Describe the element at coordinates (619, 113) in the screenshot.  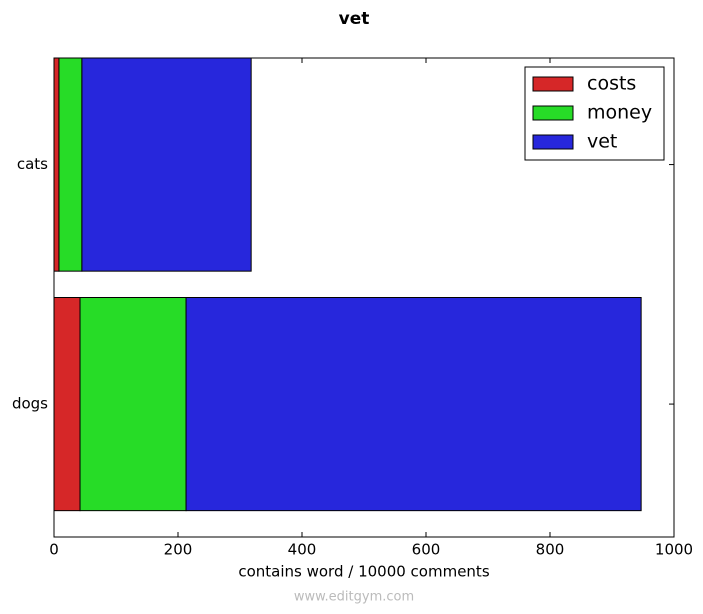
I see `legend-label: money` at that location.